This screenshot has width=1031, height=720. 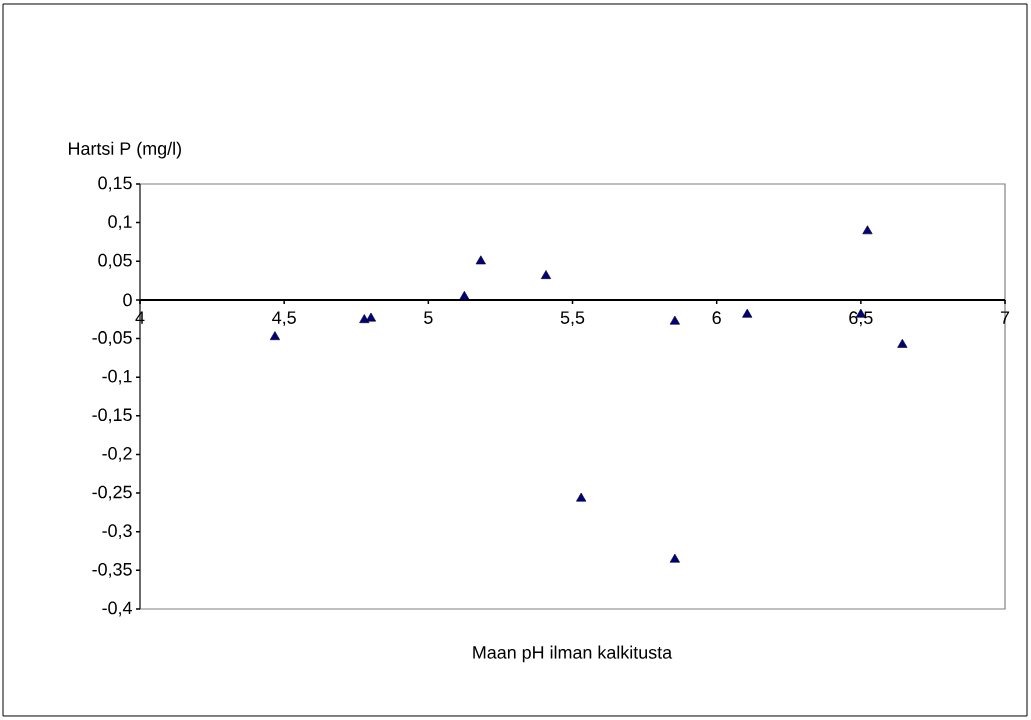 What do you see at coordinates (117, 454) in the screenshot?
I see `y-tick-label: -0,2` at bounding box center [117, 454].